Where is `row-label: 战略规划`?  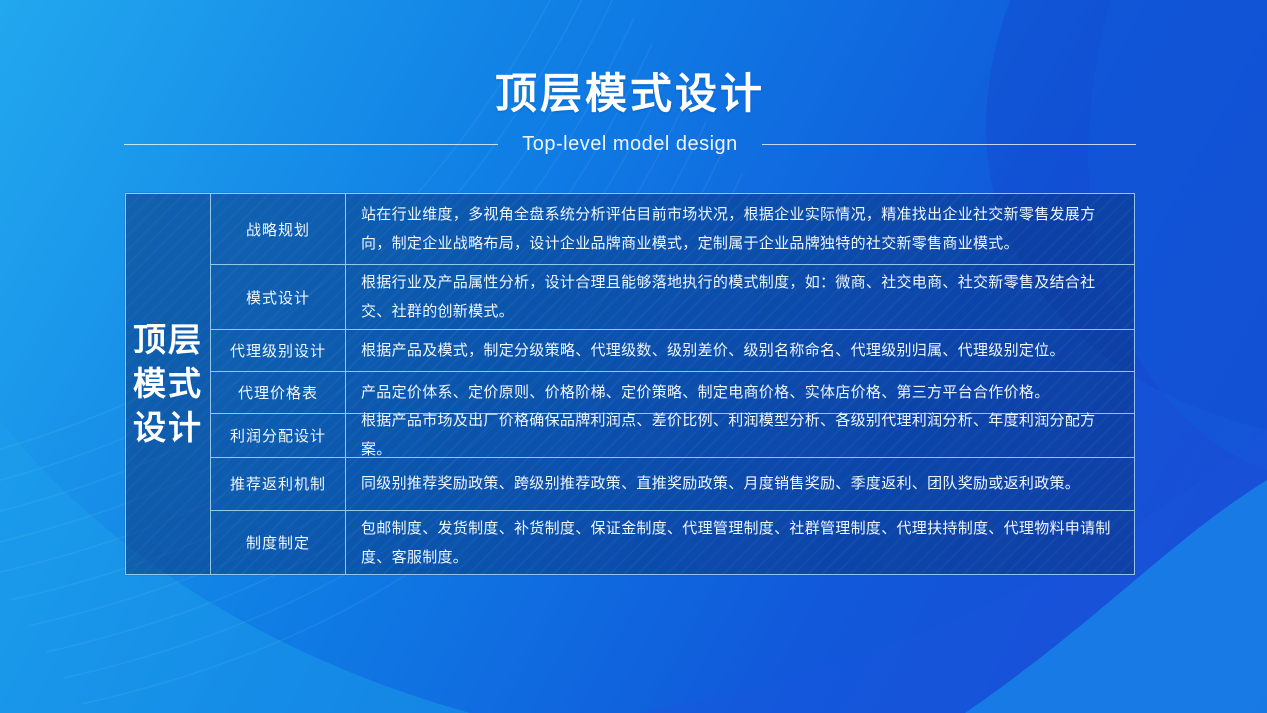 row-label: 战略规划 is located at coordinates (278, 229).